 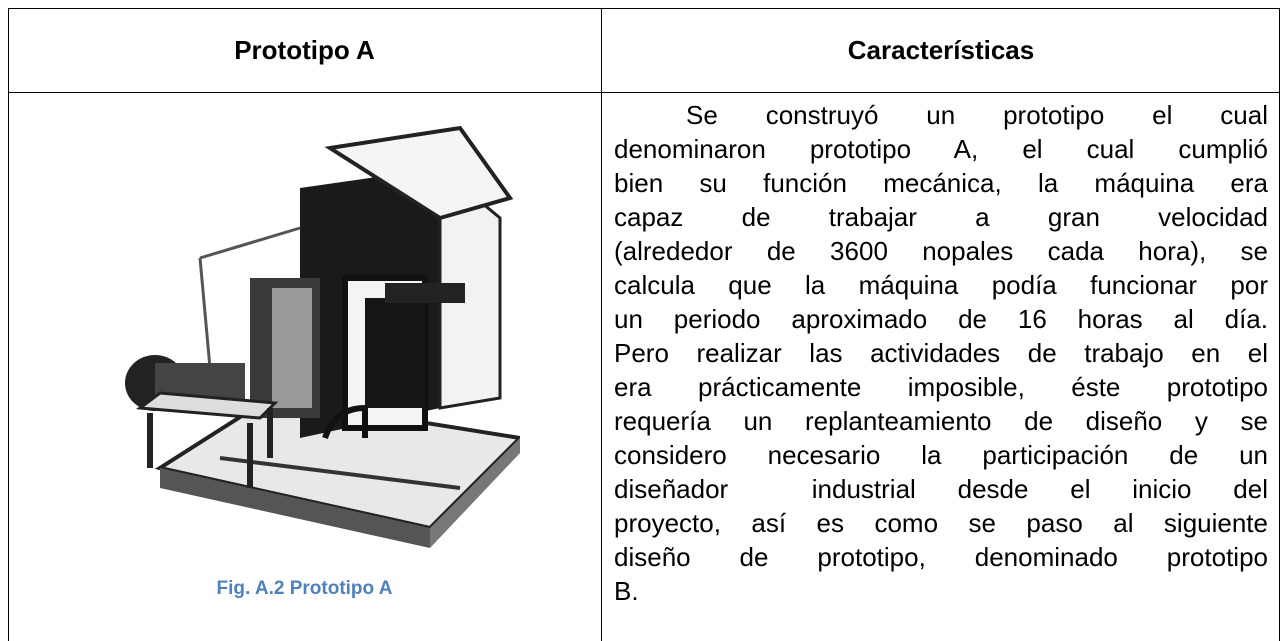 I want to click on header-cell: Prototipo A, so click(x=304, y=49).